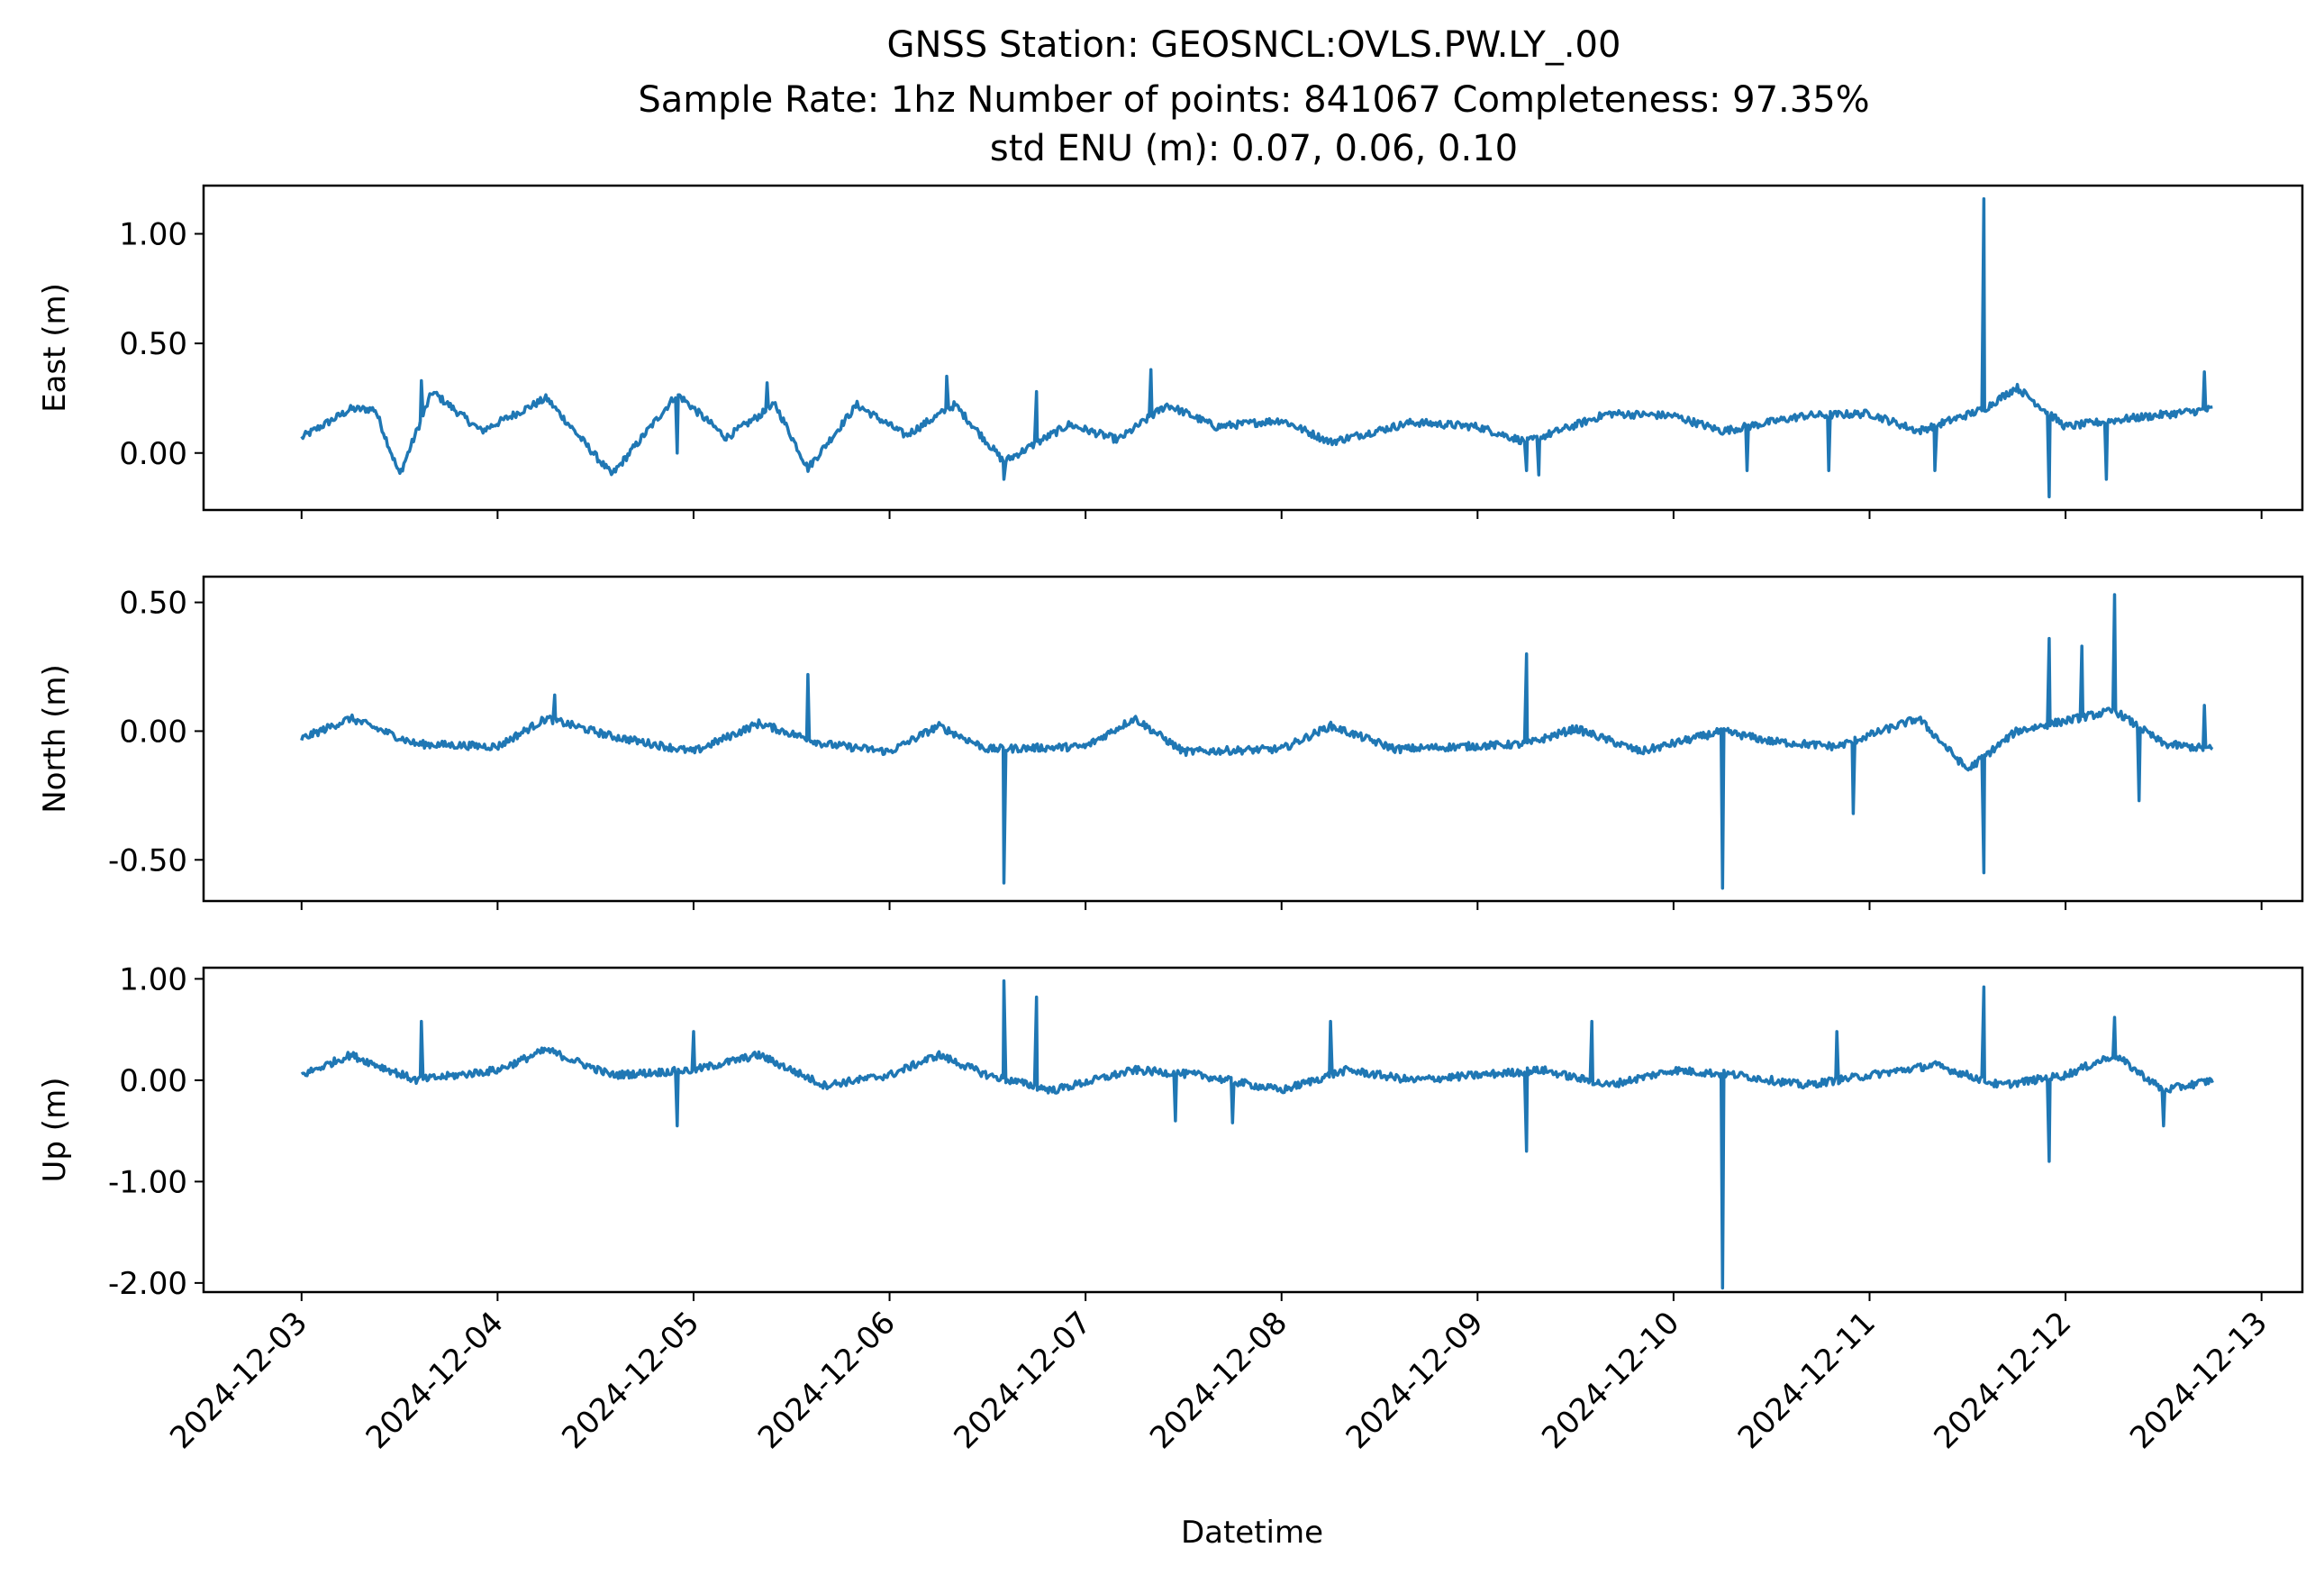 Image resolution: width=2324 pixels, height=1575 pixels. What do you see at coordinates (1807, 1380) in the screenshot?
I see `x-tick-label: 2024-12-11` at bounding box center [1807, 1380].